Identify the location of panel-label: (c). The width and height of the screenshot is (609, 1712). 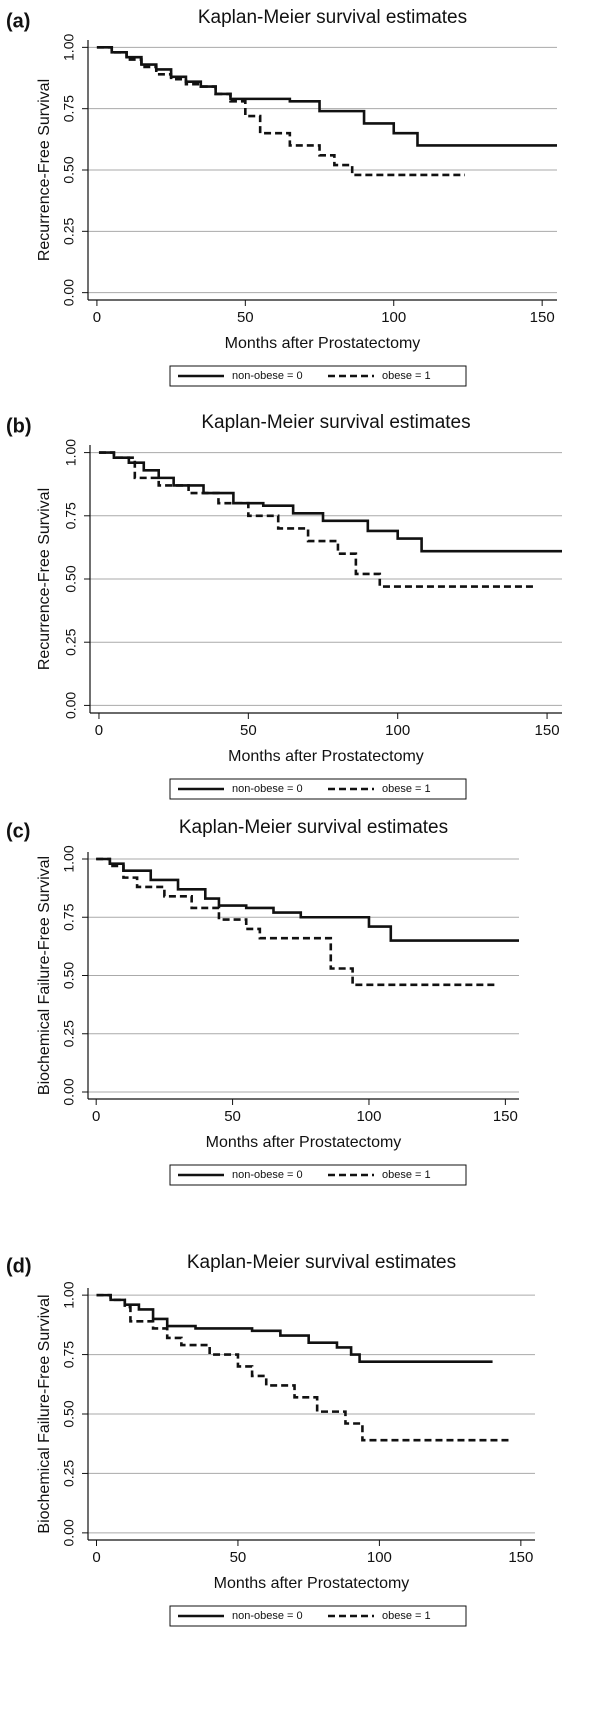
(18, 831).